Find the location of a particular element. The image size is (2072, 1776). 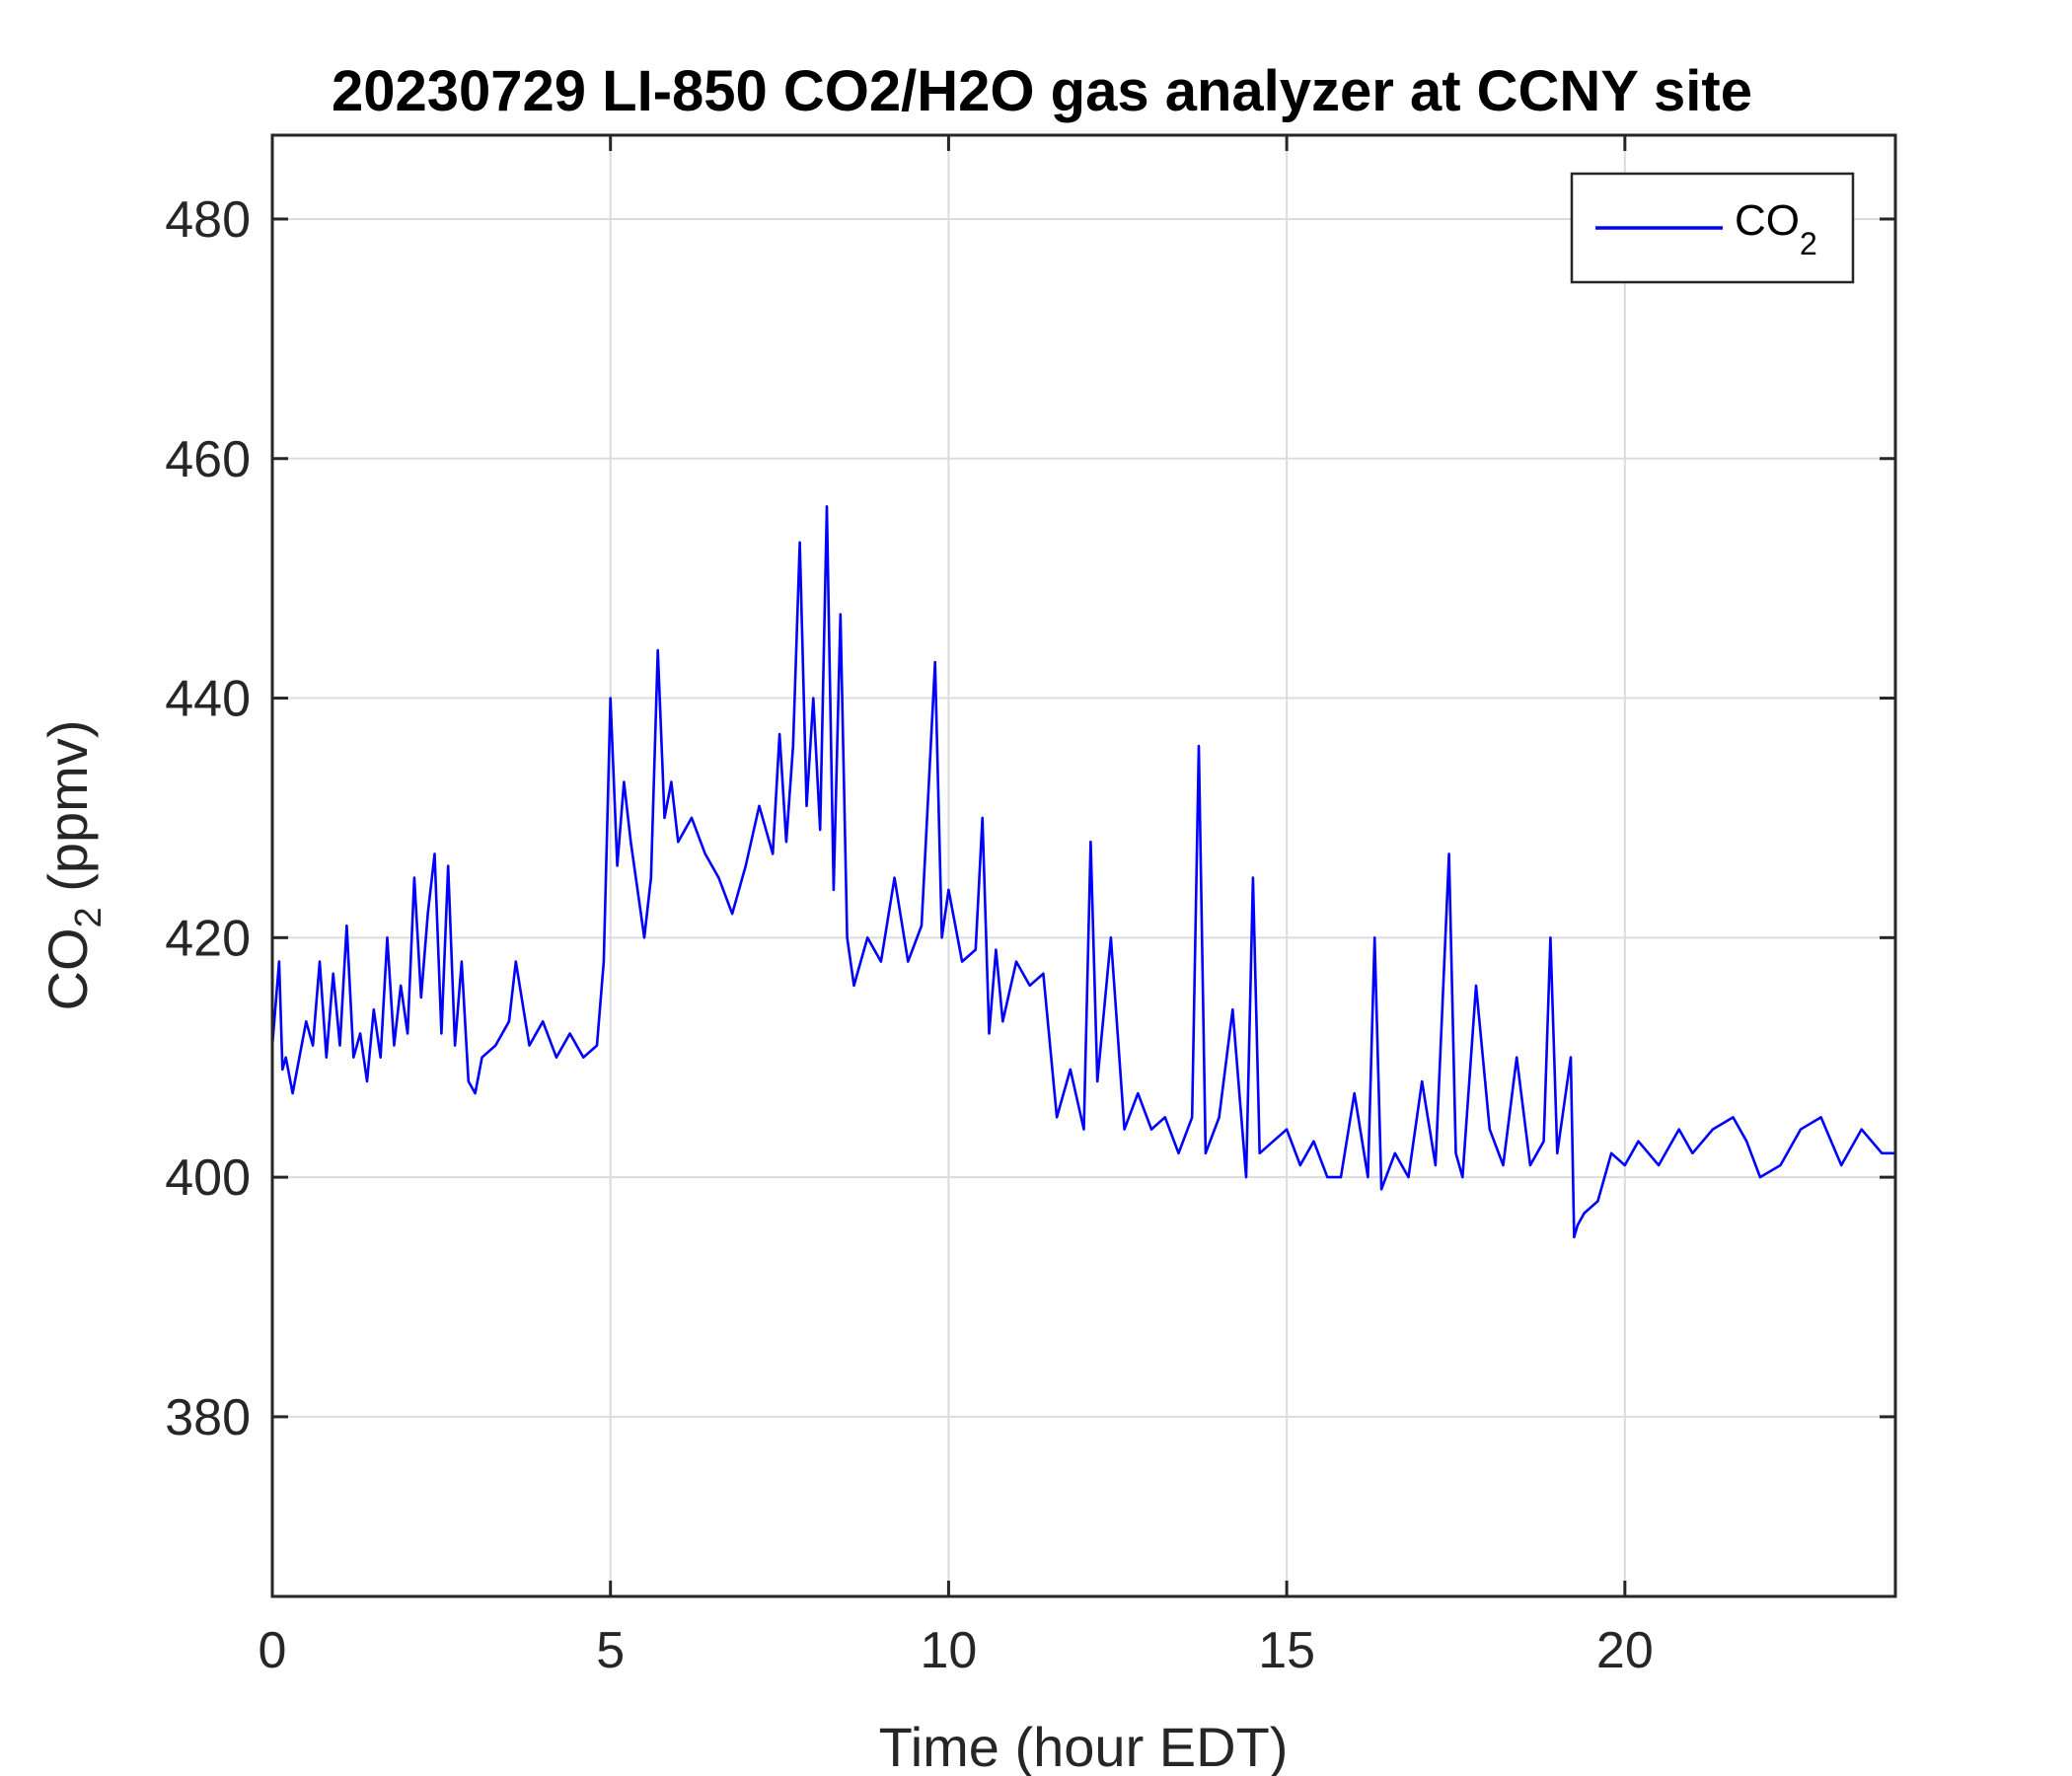

legend-label-co2: CO2 is located at coordinates (1776, 229).